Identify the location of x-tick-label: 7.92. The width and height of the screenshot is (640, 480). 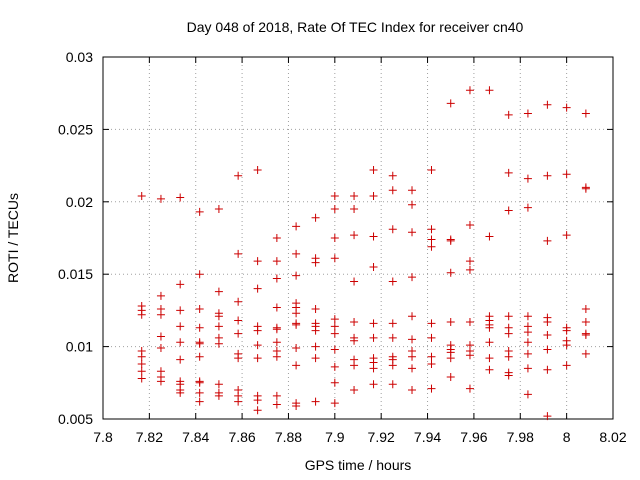
(381, 437).